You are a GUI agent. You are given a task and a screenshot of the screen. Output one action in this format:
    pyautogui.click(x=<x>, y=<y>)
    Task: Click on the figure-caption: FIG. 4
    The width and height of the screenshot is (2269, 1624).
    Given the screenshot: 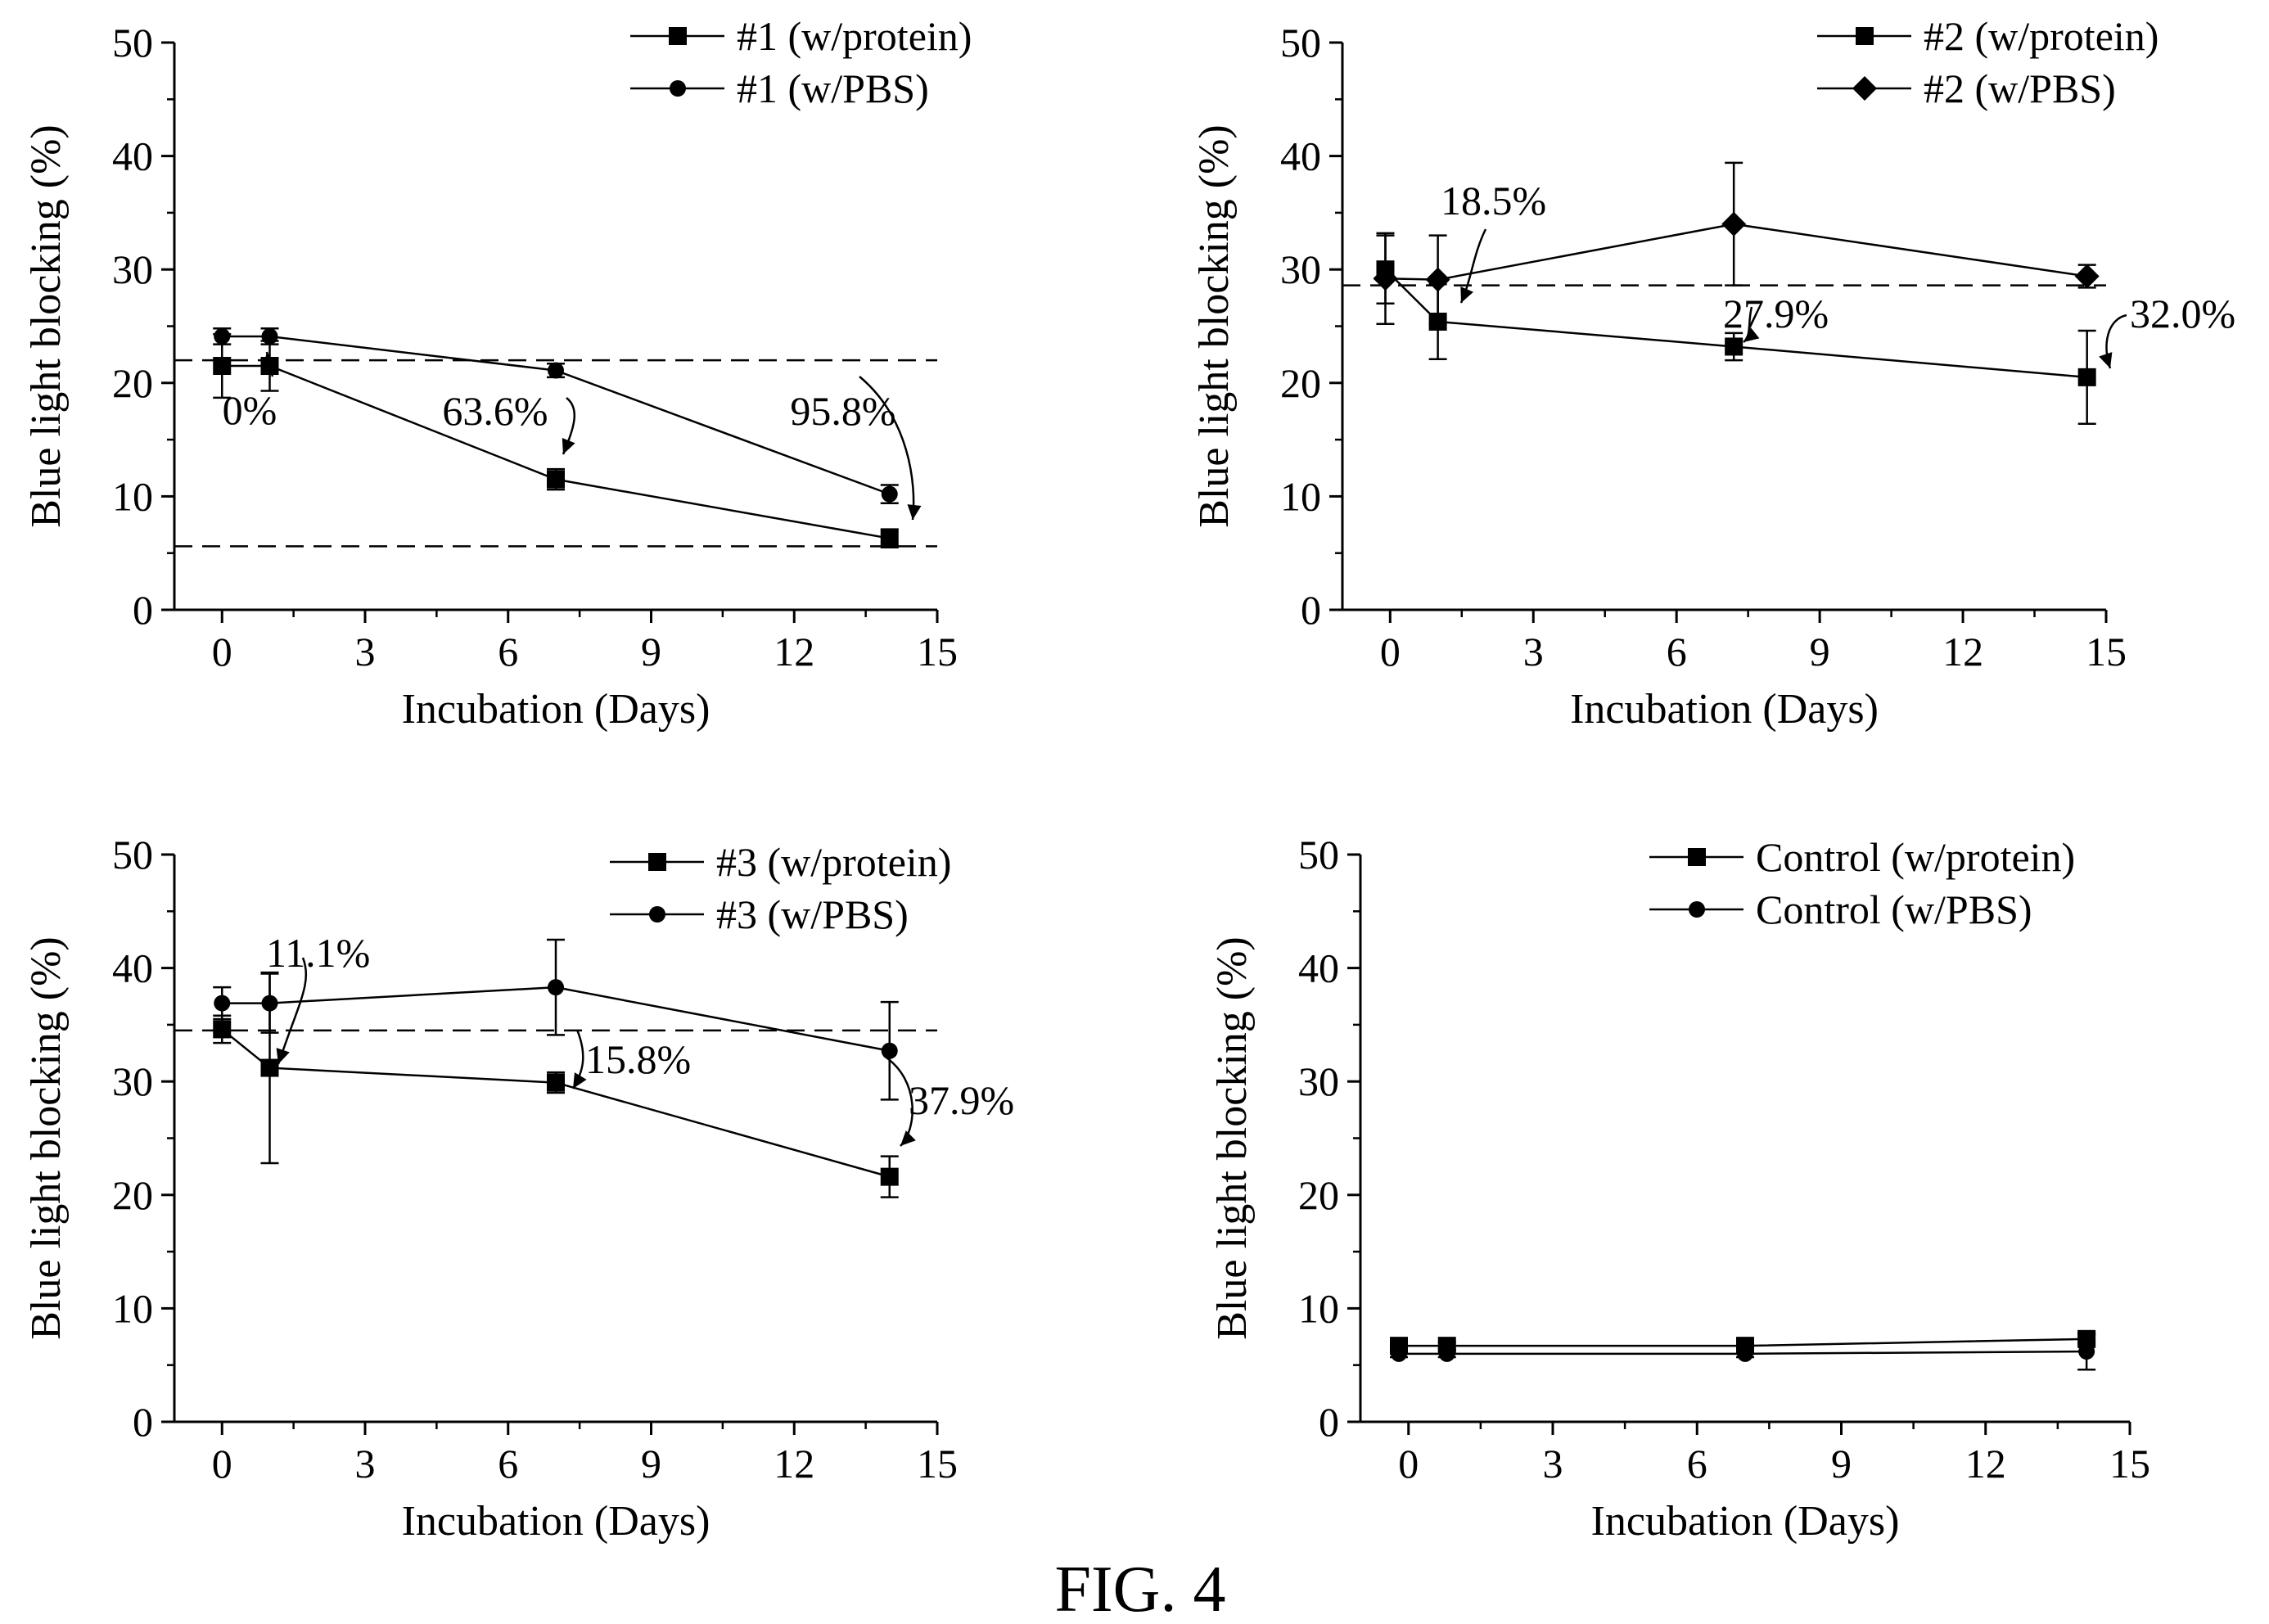 What is the action you would take?
    pyautogui.click(x=1140, y=1589)
    